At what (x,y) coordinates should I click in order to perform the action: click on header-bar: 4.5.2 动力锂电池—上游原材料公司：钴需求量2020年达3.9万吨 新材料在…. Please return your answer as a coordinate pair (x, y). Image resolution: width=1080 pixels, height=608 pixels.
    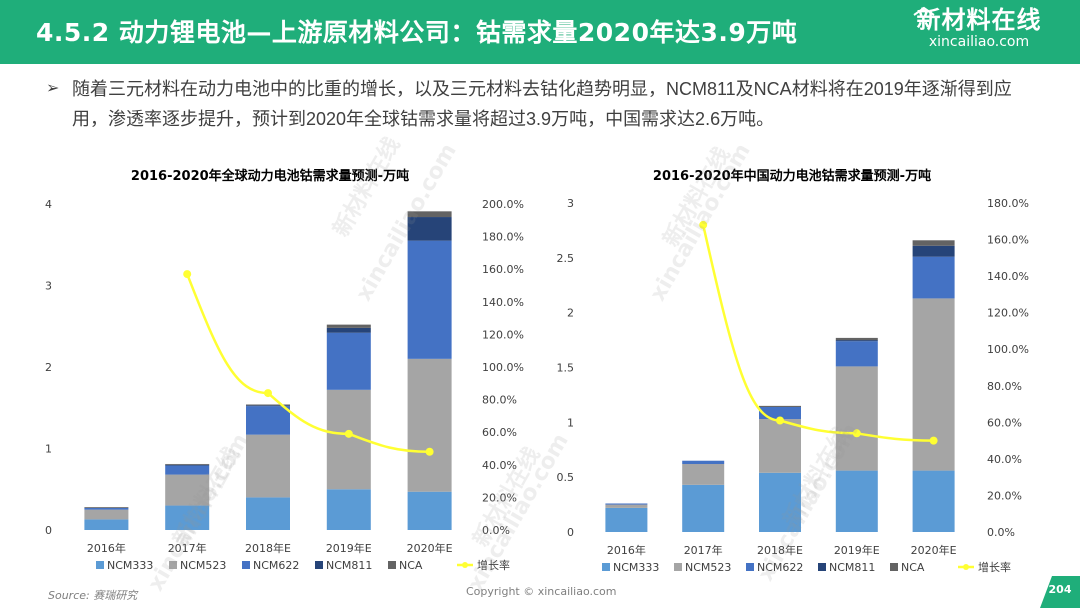
    Looking at the image, I should click on (540, 32).